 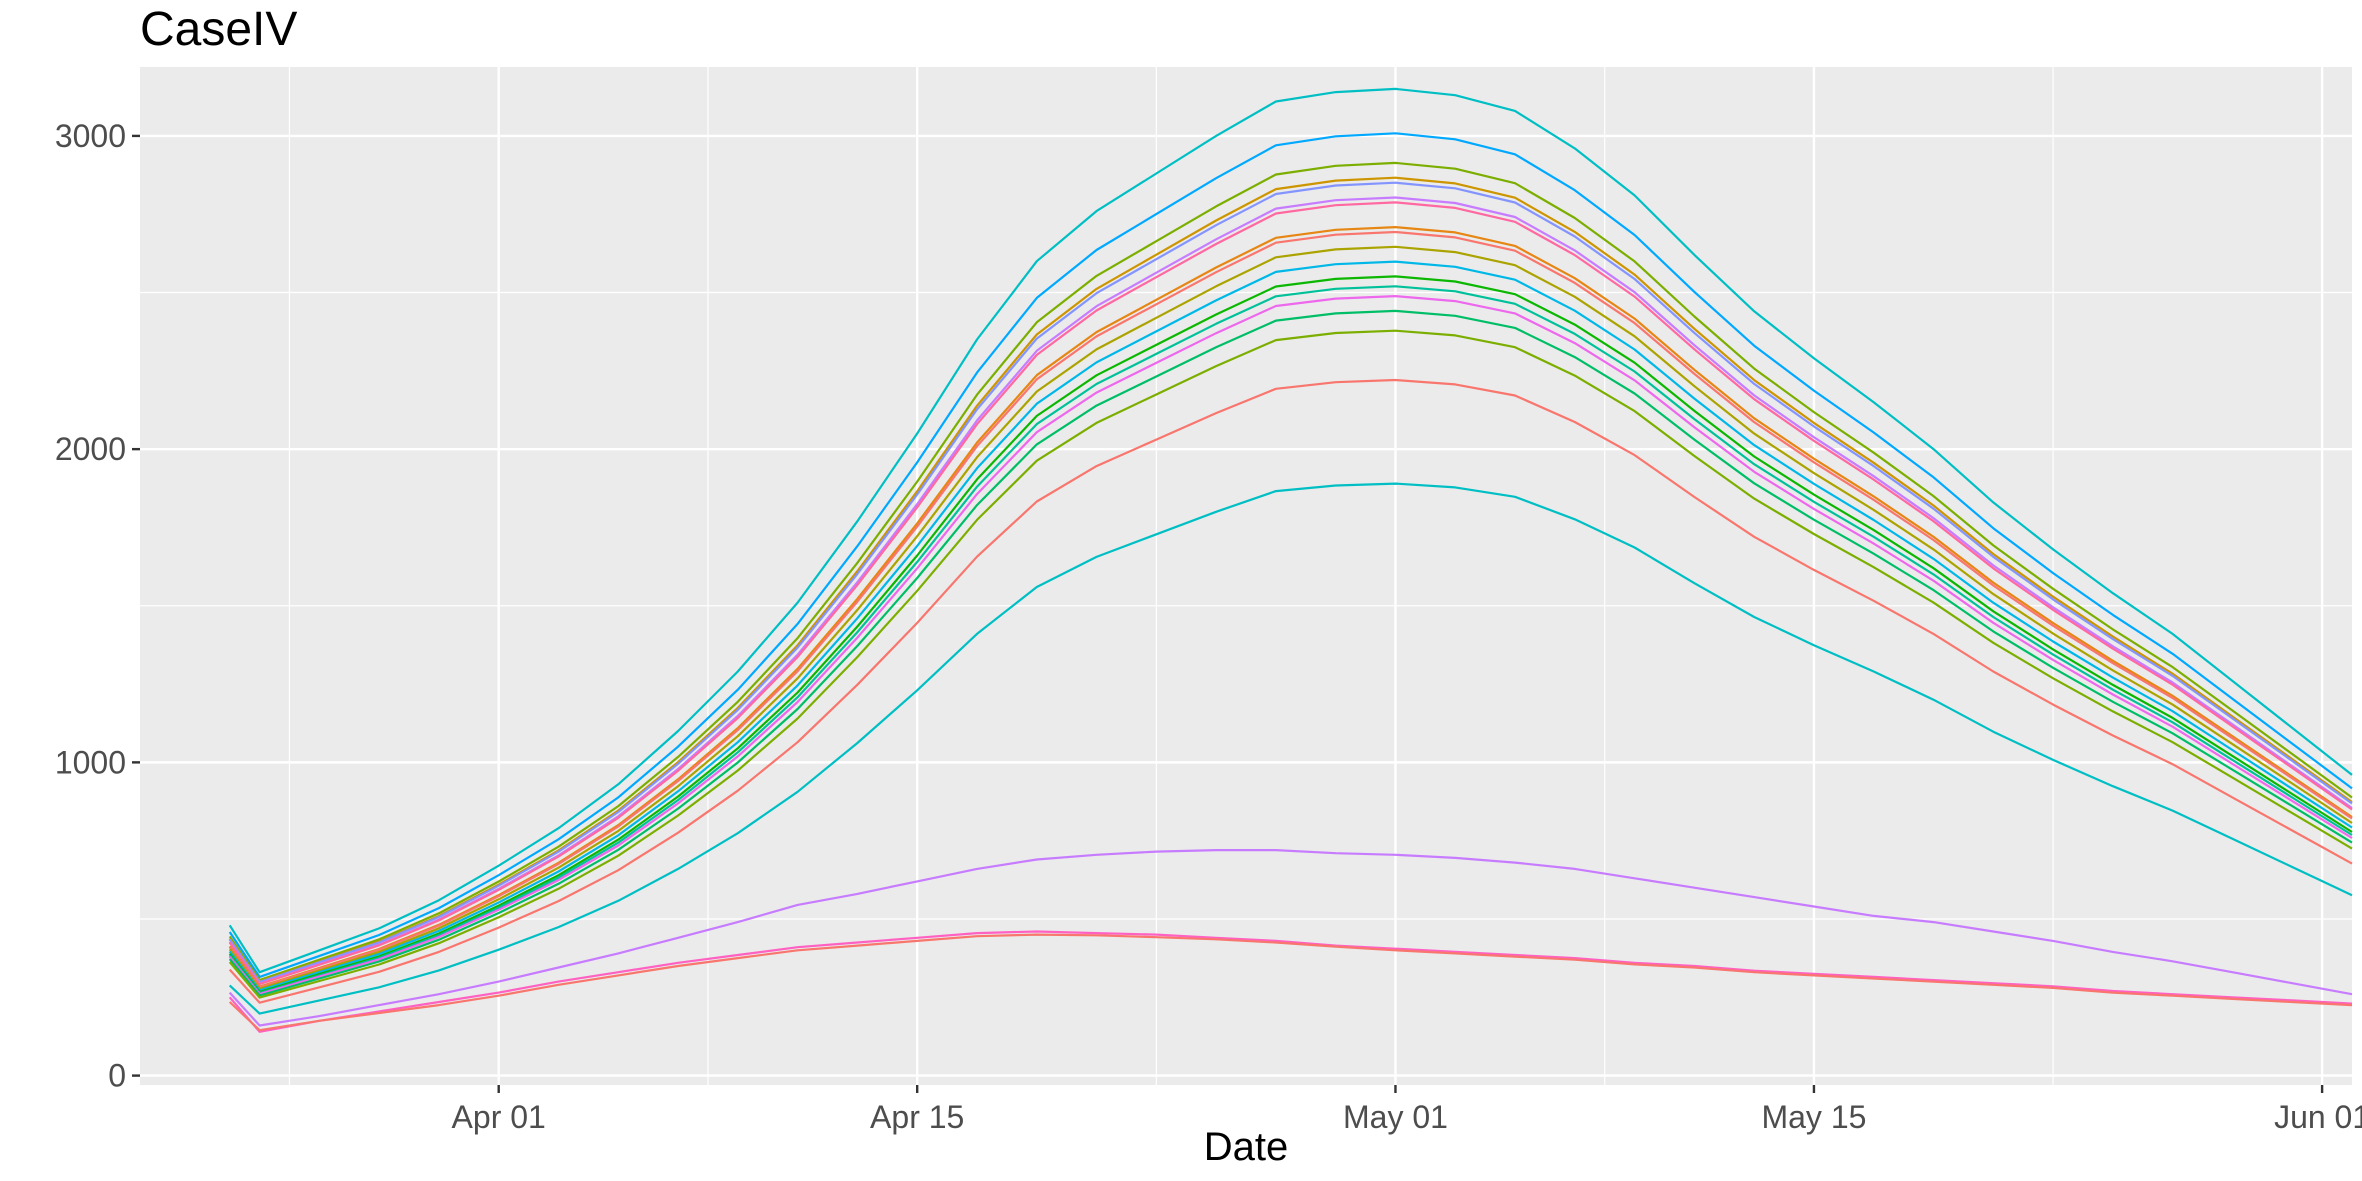 I want to click on x-tick-label: May 15, so click(x=1813, y=1117).